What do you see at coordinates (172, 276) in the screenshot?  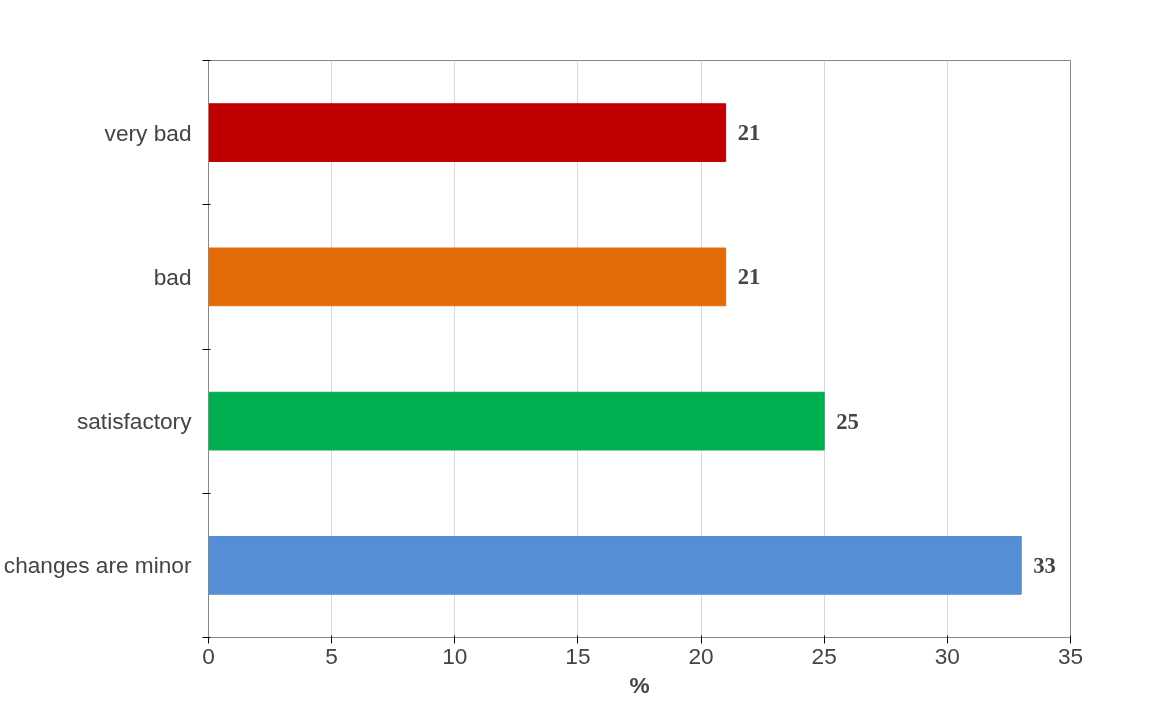 I see `y-tick-label: bad` at bounding box center [172, 276].